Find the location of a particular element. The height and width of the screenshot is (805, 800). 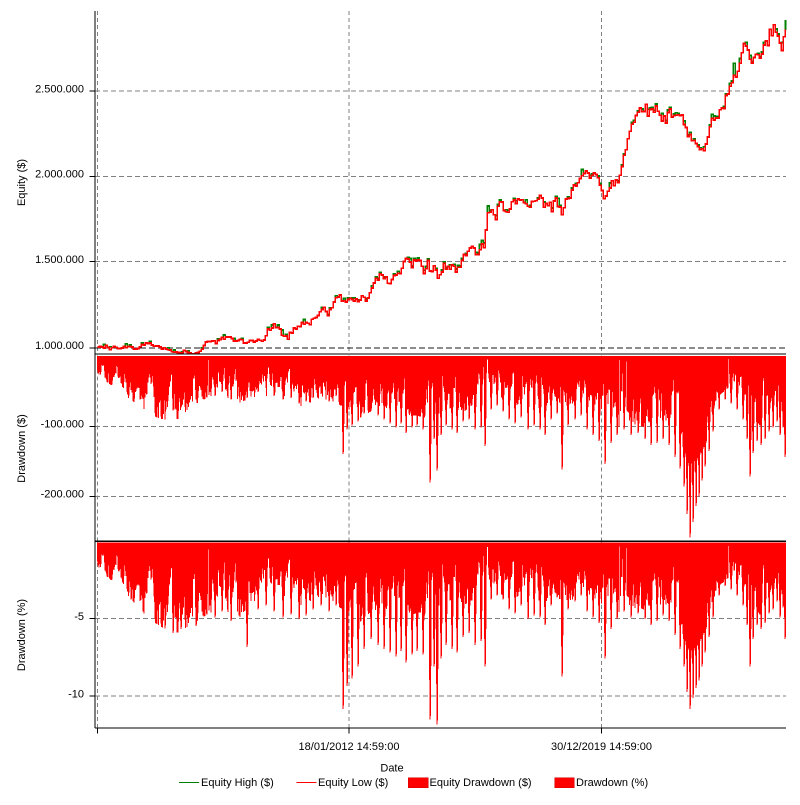

svg-text: 1.500.000 is located at coordinates (59, 260).